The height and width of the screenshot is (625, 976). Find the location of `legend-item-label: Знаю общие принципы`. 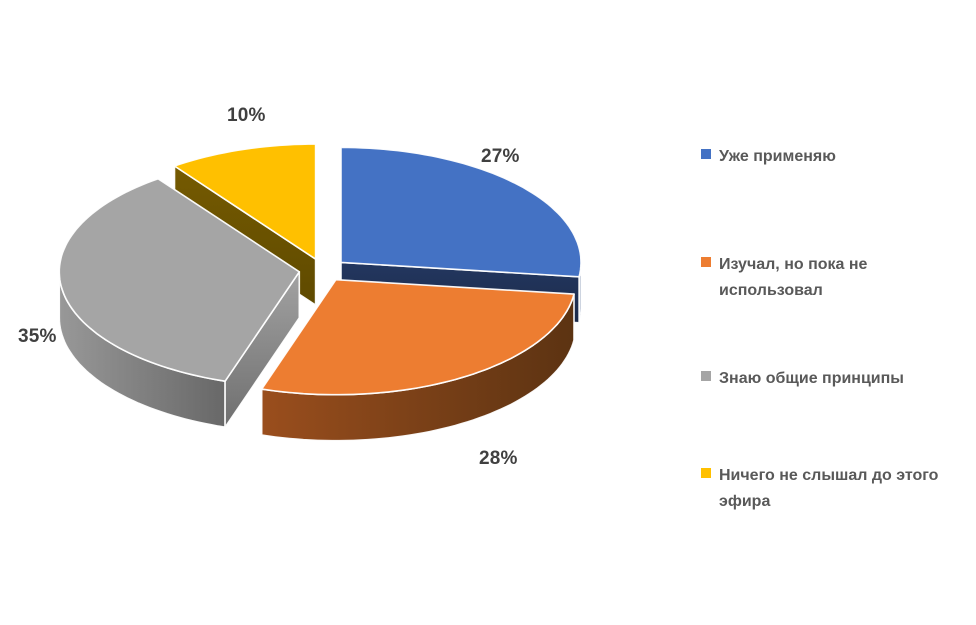

legend-item-label: Знаю общие принципы is located at coordinates (811, 378).